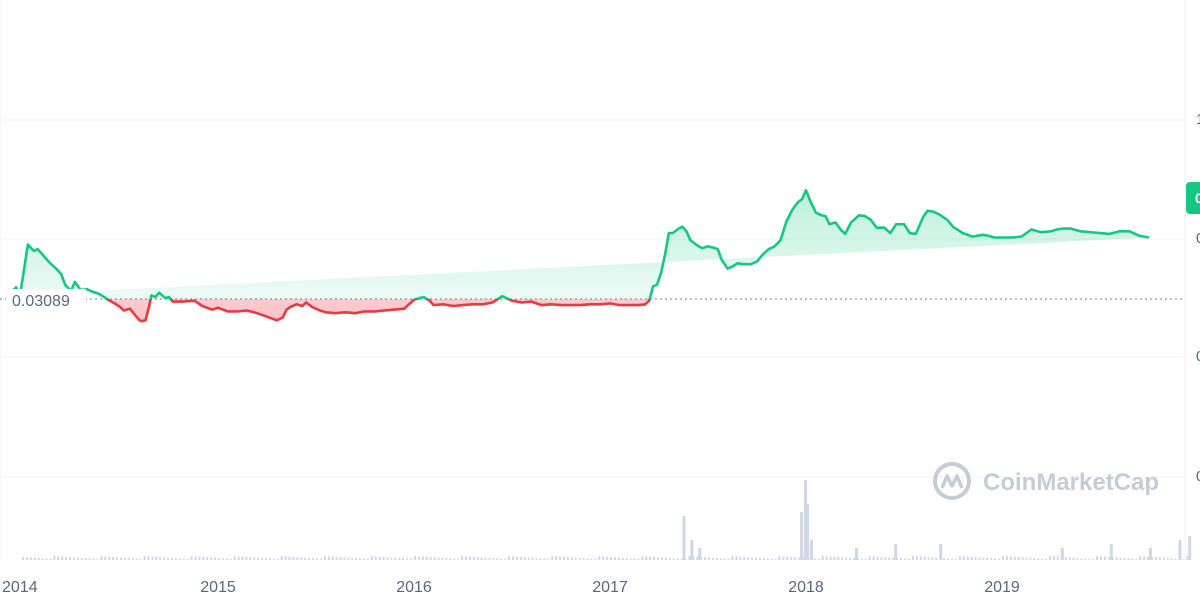 This screenshot has width=1200, height=598. What do you see at coordinates (607, 520) in the screenshot?
I see `volume-bars` at bounding box center [607, 520].